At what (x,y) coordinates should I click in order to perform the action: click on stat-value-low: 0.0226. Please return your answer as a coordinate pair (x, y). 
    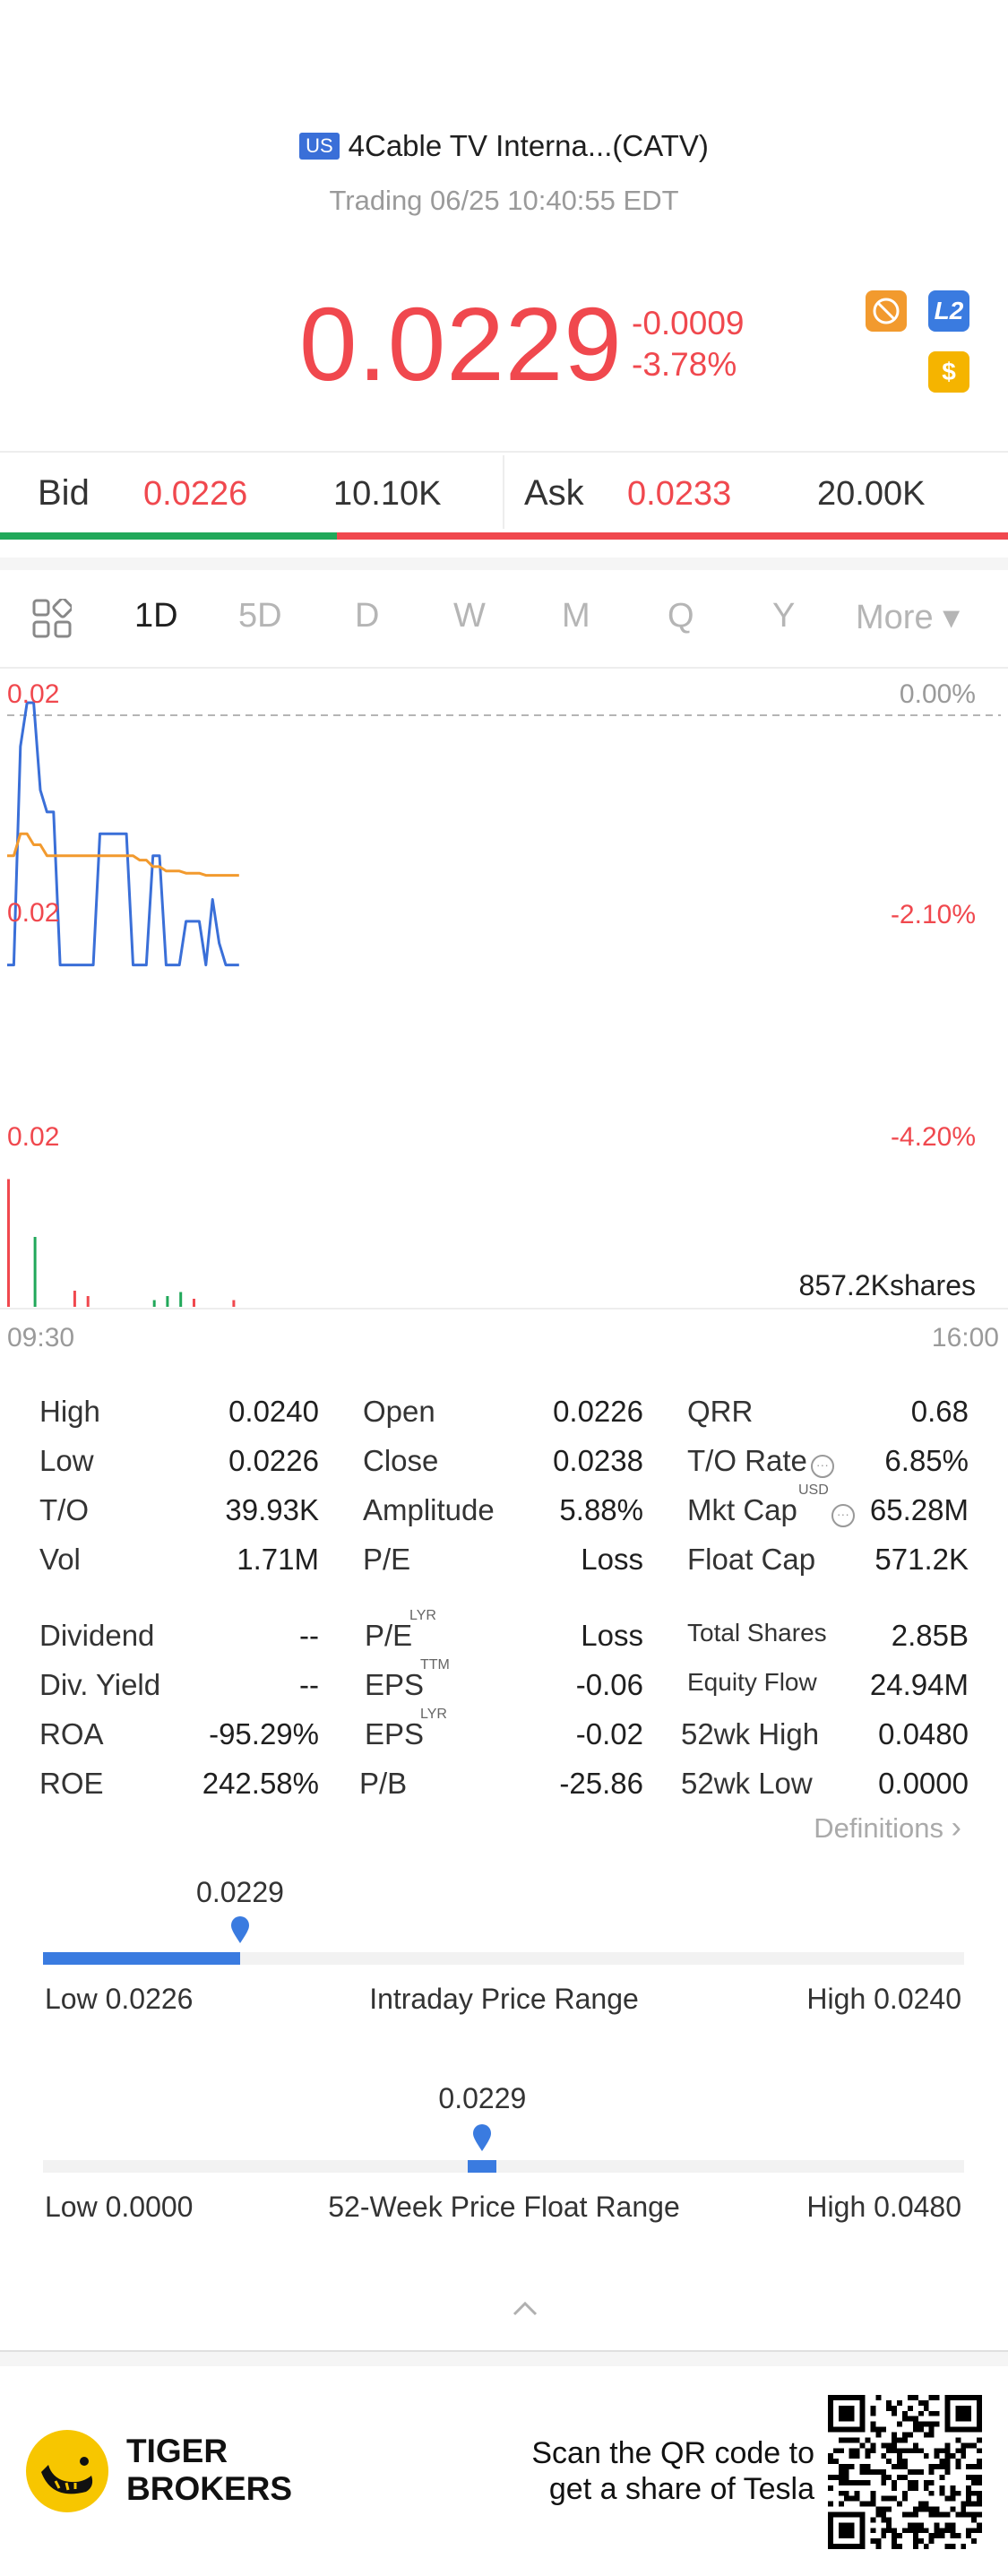
    Looking at the image, I should click on (273, 1460).